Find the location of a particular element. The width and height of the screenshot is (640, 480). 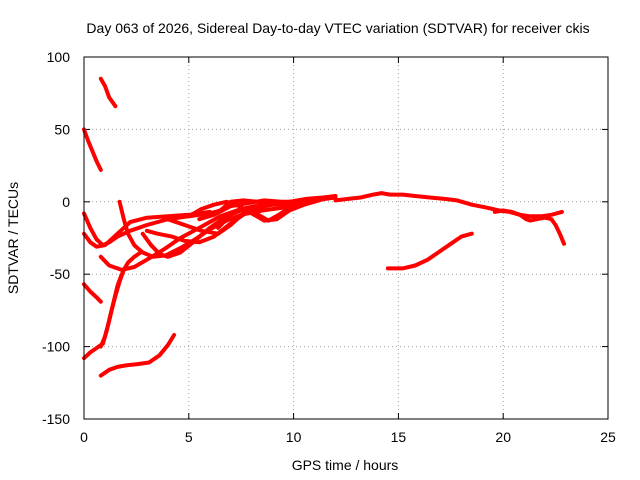

series-line-s4 is located at coordinates (147, 229).